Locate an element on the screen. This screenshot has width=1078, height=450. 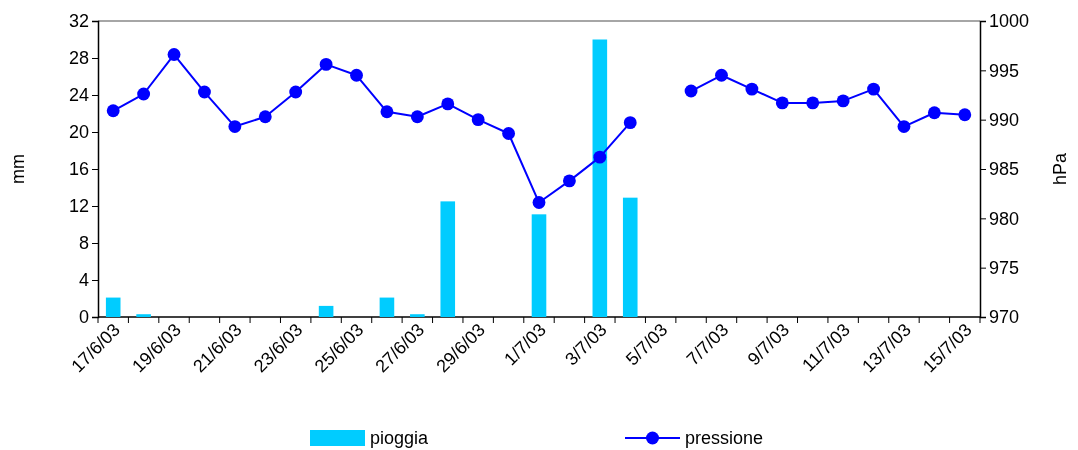
y2-tick-label: 1000 is located at coordinates (1009, 21).